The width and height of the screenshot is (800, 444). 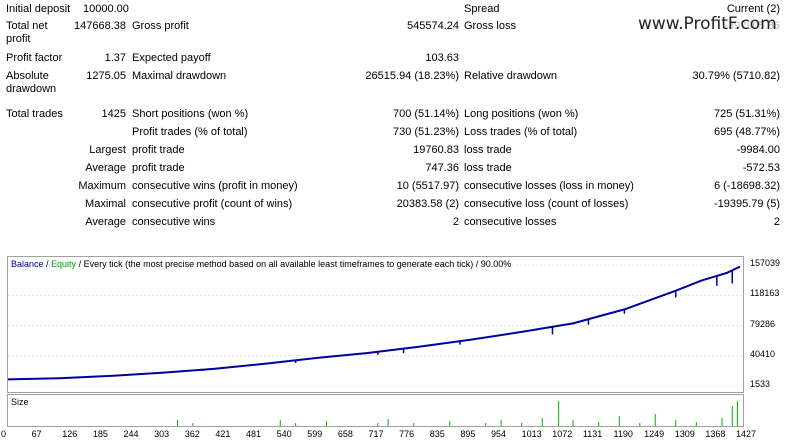 What do you see at coordinates (412, 76) in the screenshot?
I see `maximal-drawdown-value: 26515.94 (18.23%)` at bounding box center [412, 76].